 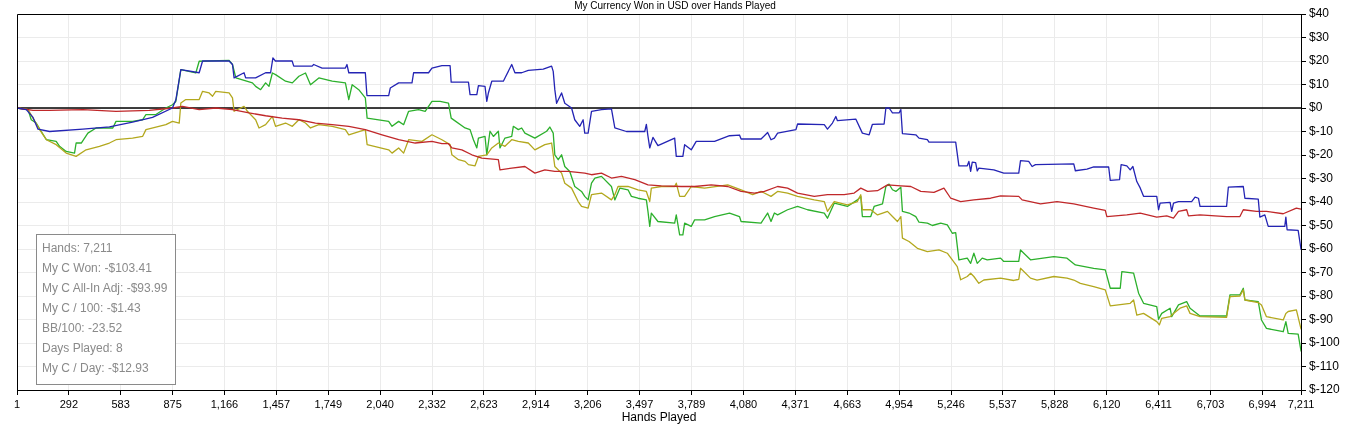 I want to click on y-tick-label: $-90, so click(x=1321, y=318).